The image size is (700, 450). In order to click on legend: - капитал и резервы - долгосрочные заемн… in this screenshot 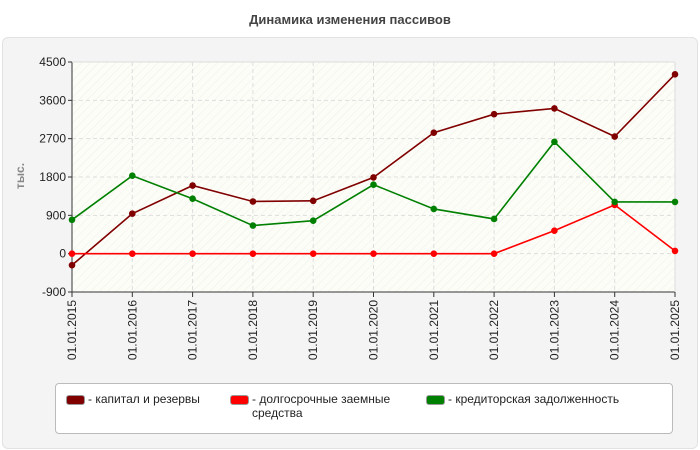, I will do `click(364, 408)`.